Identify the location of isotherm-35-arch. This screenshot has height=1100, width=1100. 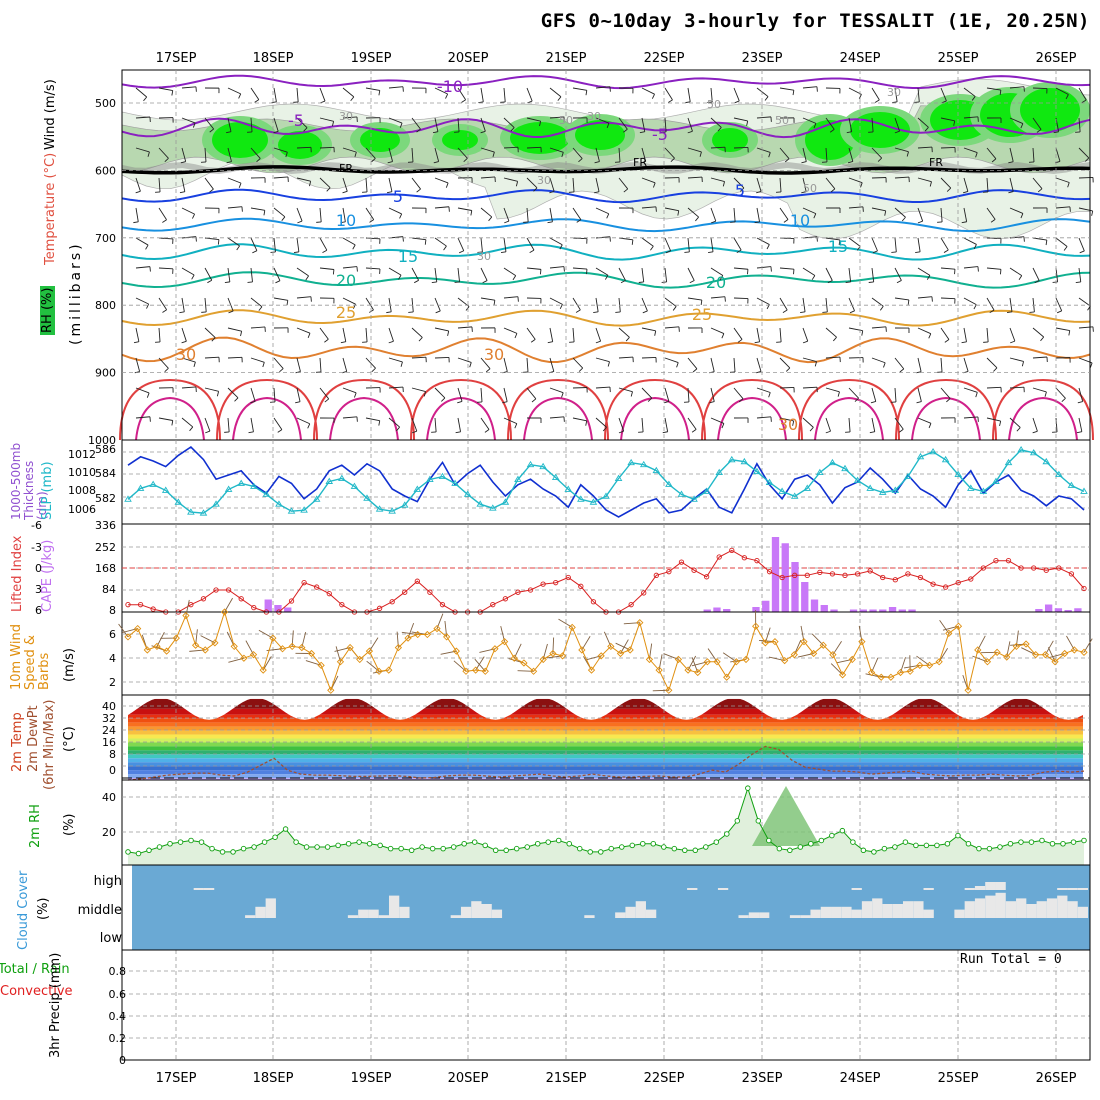
(364, 409).